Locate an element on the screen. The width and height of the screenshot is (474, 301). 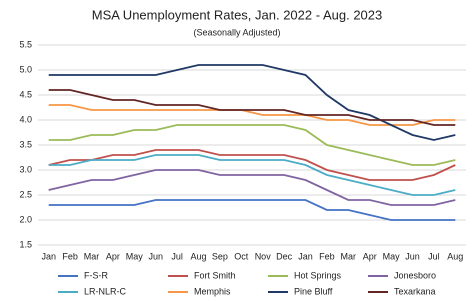
x-tick-label: Dec is located at coordinates (284, 256).